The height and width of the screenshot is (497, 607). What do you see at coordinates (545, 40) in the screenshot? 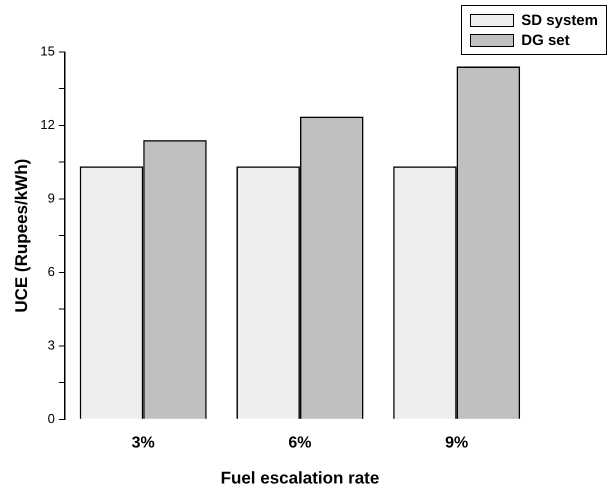
I see `legend-label: DG set` at bounding box center [545, 40].